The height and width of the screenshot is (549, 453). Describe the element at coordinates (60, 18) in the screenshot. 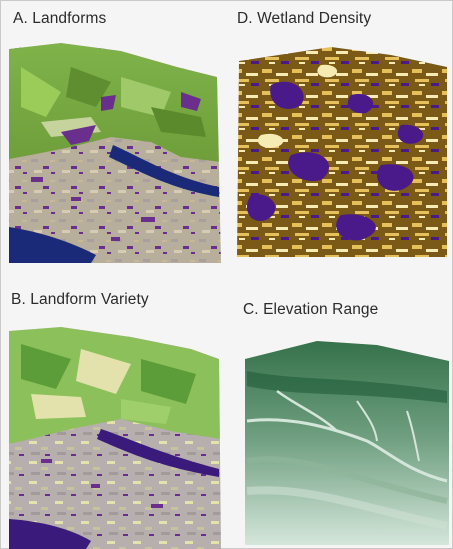

I see `panel-a-title: A. Landforms` at that location.